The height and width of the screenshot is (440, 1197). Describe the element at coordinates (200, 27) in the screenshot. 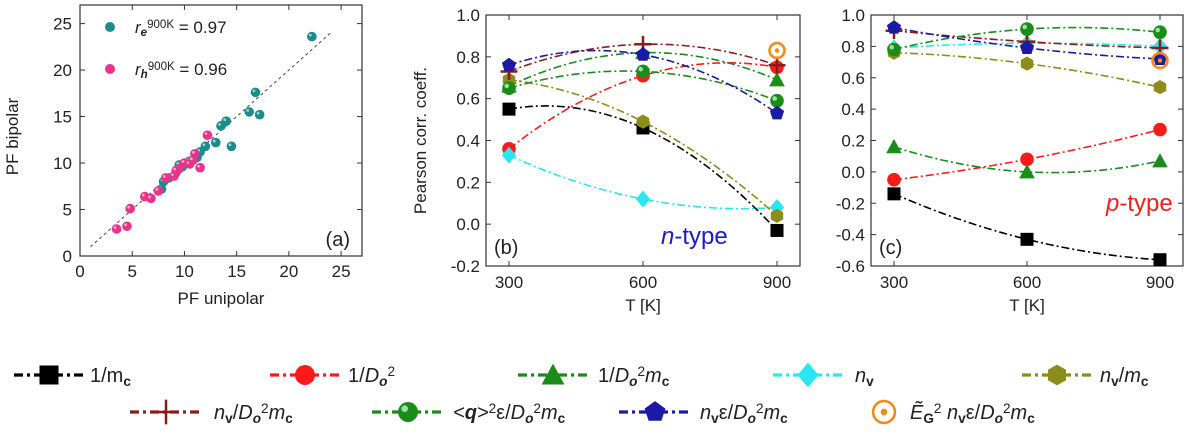

I see `label-part: = 0.97` at that location.